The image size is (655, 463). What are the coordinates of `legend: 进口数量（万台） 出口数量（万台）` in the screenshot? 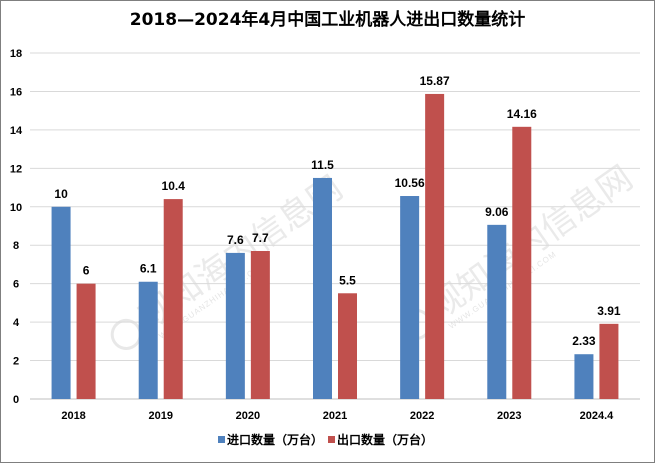 It's located at (325, 439).